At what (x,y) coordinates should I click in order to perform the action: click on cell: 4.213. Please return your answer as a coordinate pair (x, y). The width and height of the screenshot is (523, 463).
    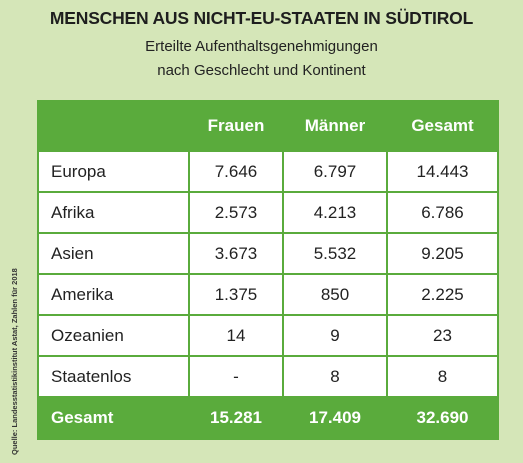
    Looking at the image, I should click on (335, 212).